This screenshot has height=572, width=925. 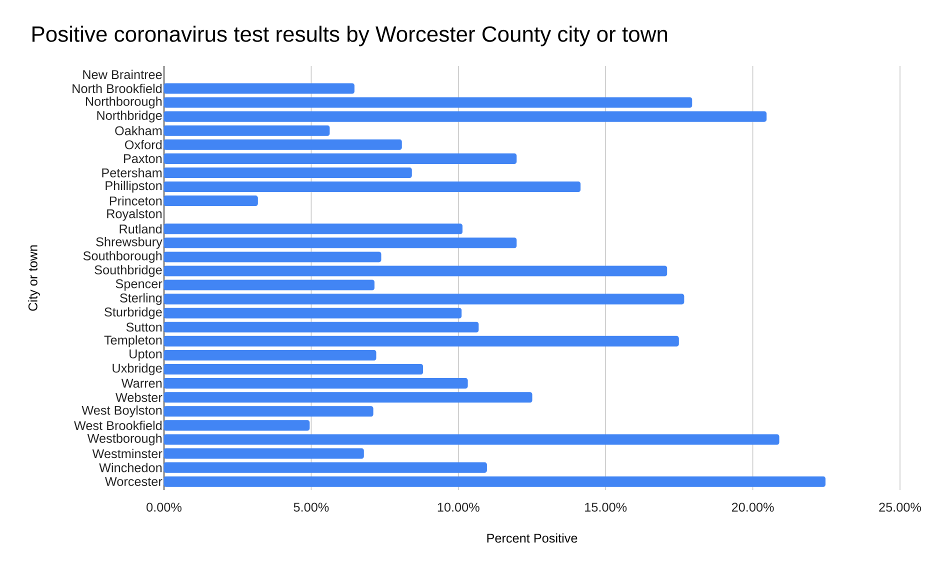 What do you see at coordinates (134, 186) in the screenshot?
I see `y-tick-label: Phillipston` at bounding box center [134, 186].